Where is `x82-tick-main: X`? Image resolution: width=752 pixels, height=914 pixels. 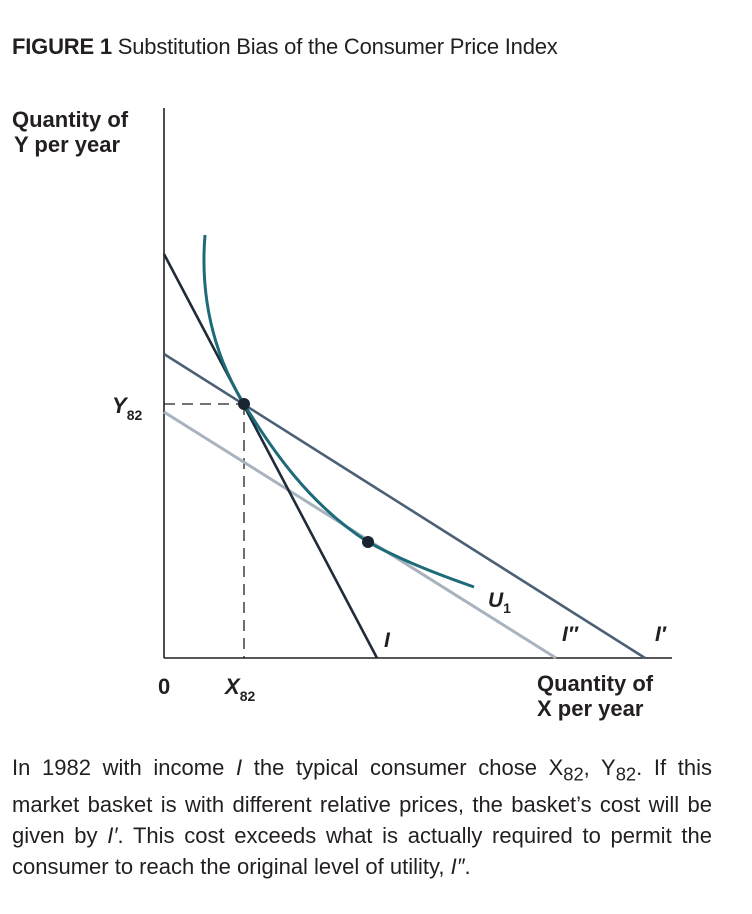
x82-tick-main: X is located at coordinates (232, 686).